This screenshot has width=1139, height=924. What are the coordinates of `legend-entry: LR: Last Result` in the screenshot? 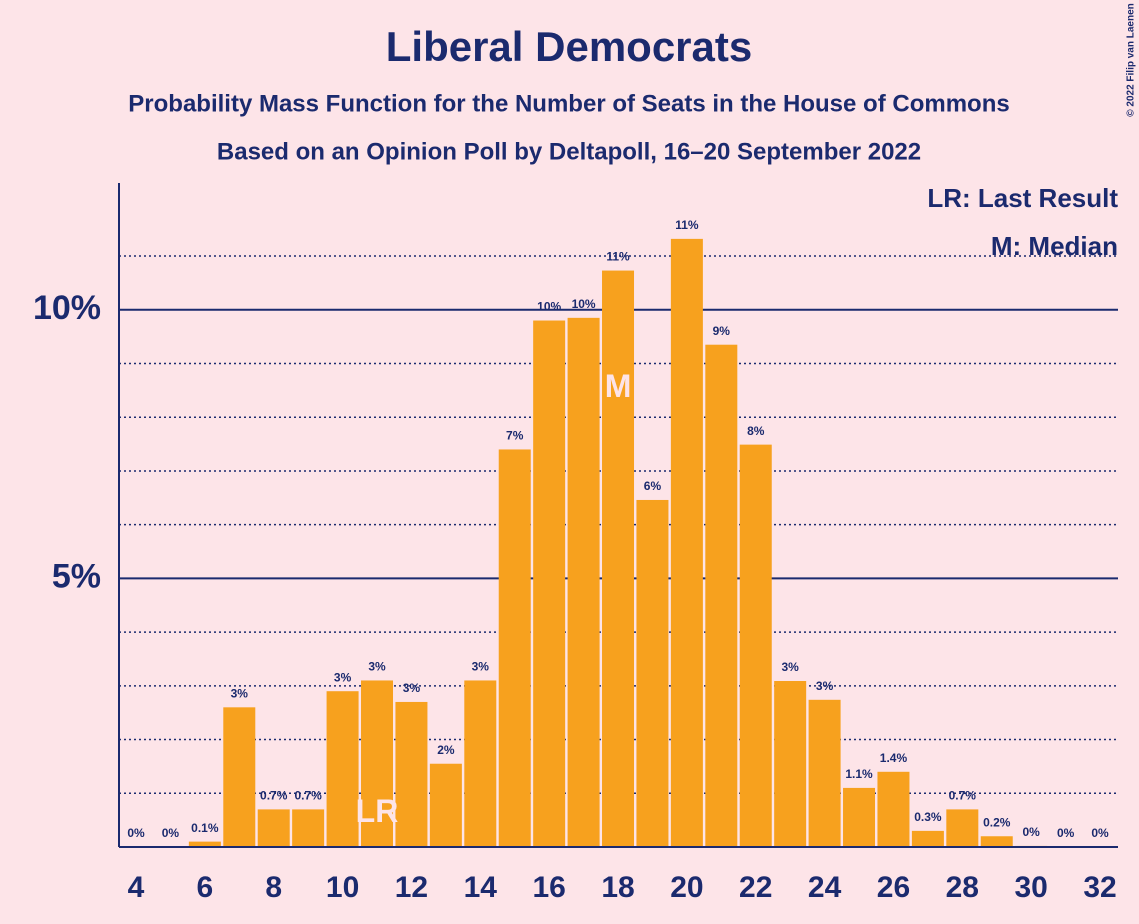 It's located at (1022, 198).